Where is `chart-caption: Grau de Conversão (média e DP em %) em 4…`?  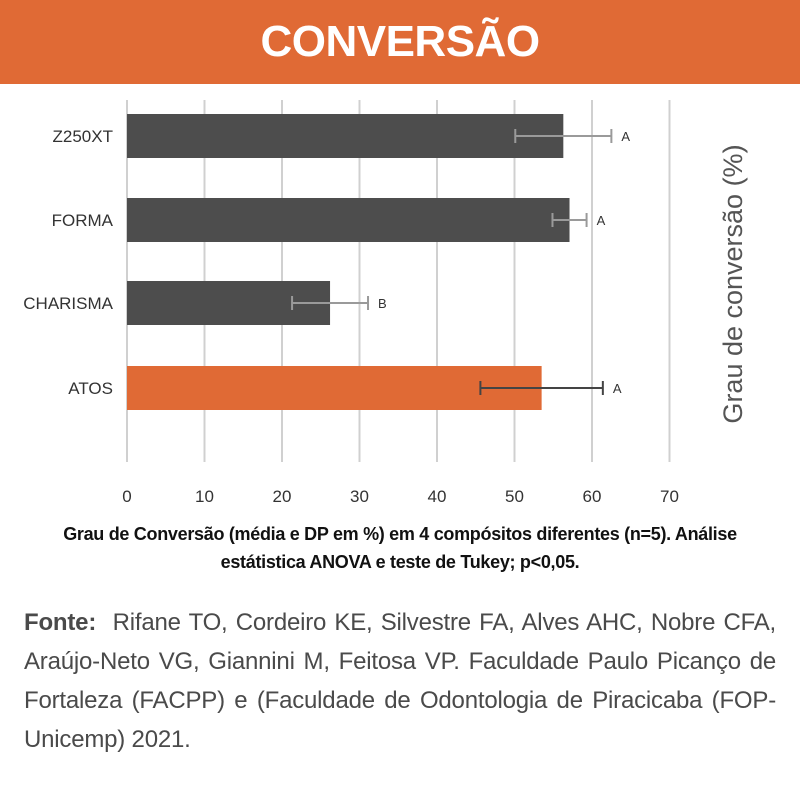
chart-caption: Grau de Conversão (média e DP em %) em 4… is located at coordinates (400, 548).